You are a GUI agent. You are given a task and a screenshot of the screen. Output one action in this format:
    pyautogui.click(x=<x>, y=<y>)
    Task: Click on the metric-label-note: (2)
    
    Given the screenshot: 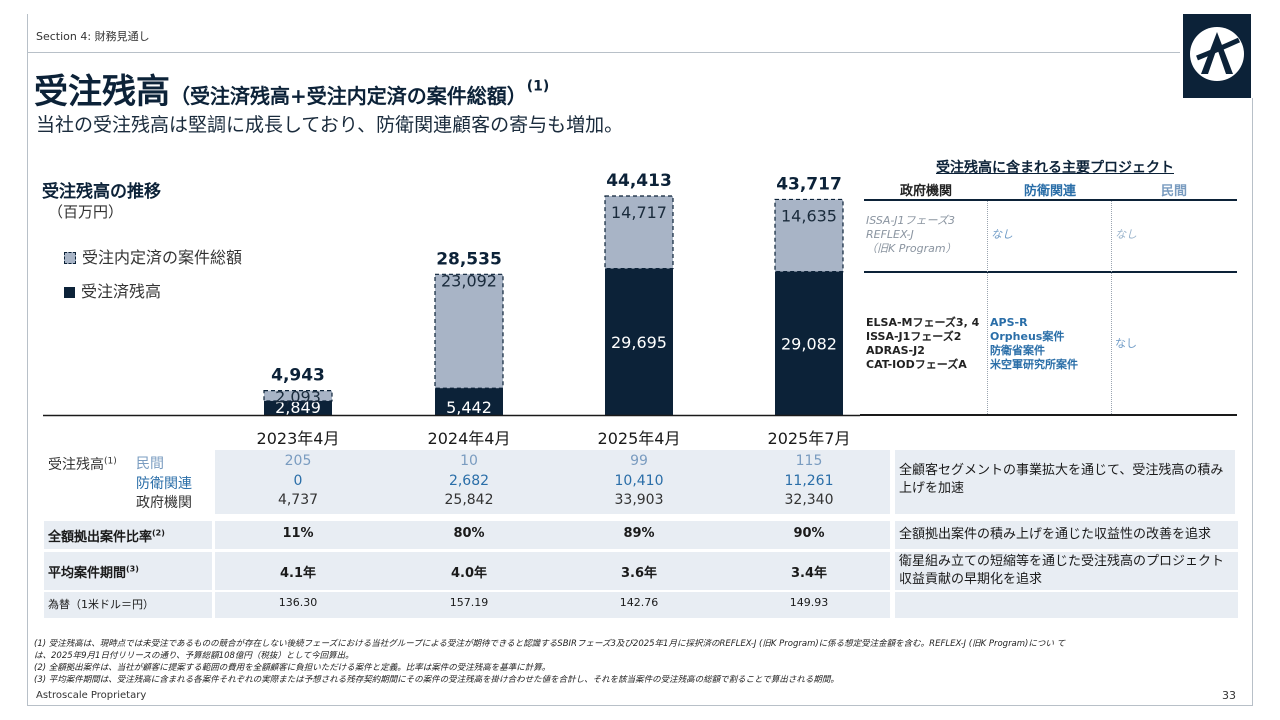 What is the action you would take?
    pyautogui.click(x=158, y=533)
    